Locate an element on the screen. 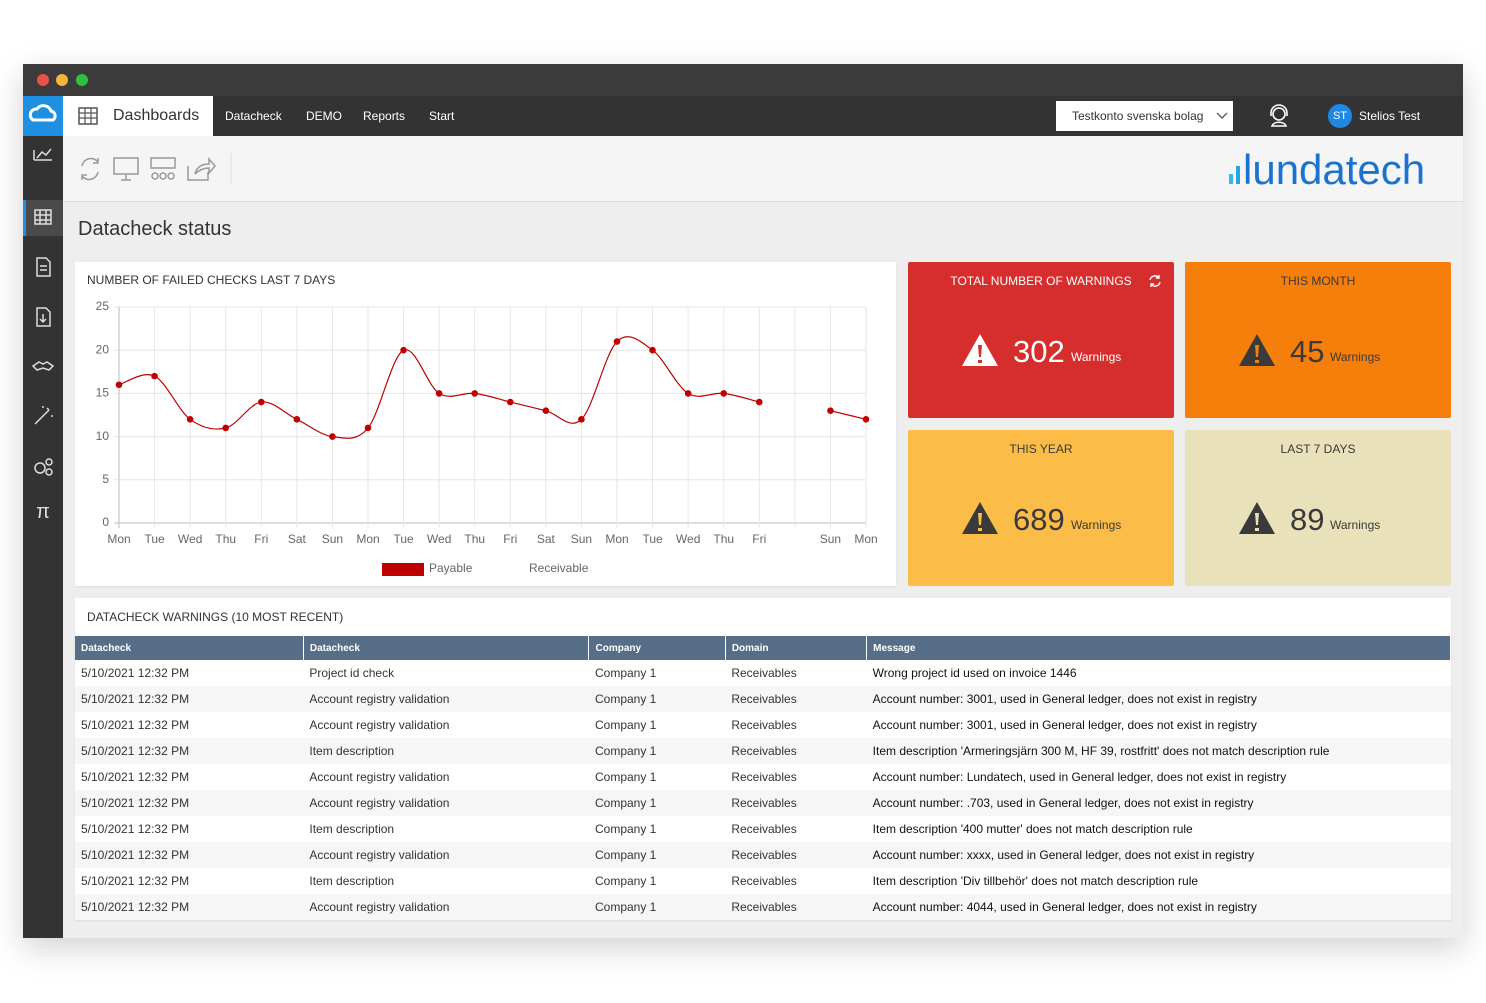 The image size is (1486, 1003). logo-text: lundatech is located at coordinates (1334, 170).